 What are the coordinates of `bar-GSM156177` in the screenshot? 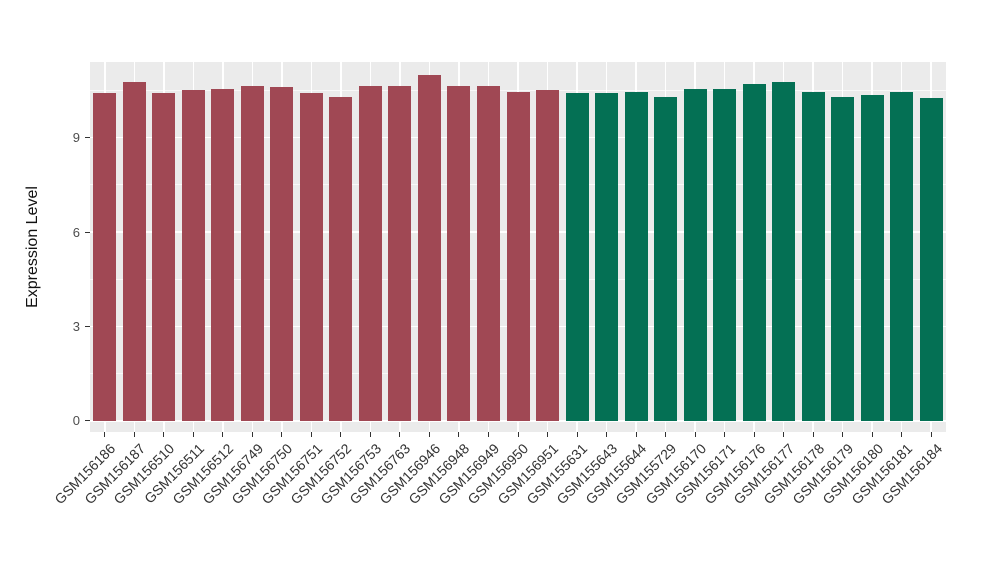 It's located at (783, 251).